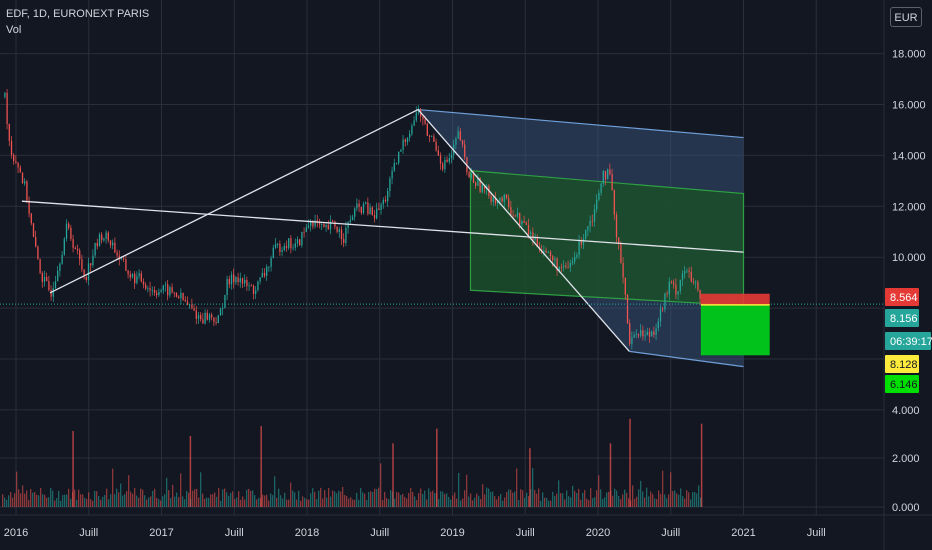 This screenshot has height=550, width=932. I want to click on volume-spike, so click(530, 477).